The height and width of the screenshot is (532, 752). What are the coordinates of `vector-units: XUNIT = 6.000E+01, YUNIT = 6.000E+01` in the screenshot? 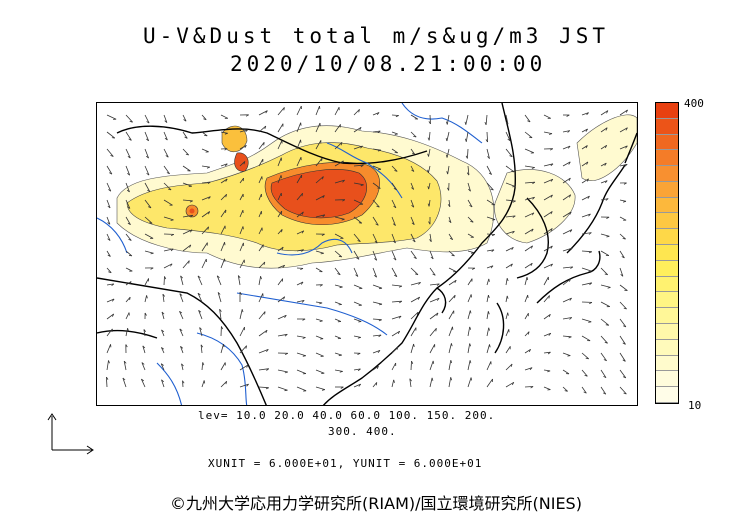 It's located at (345, 463).